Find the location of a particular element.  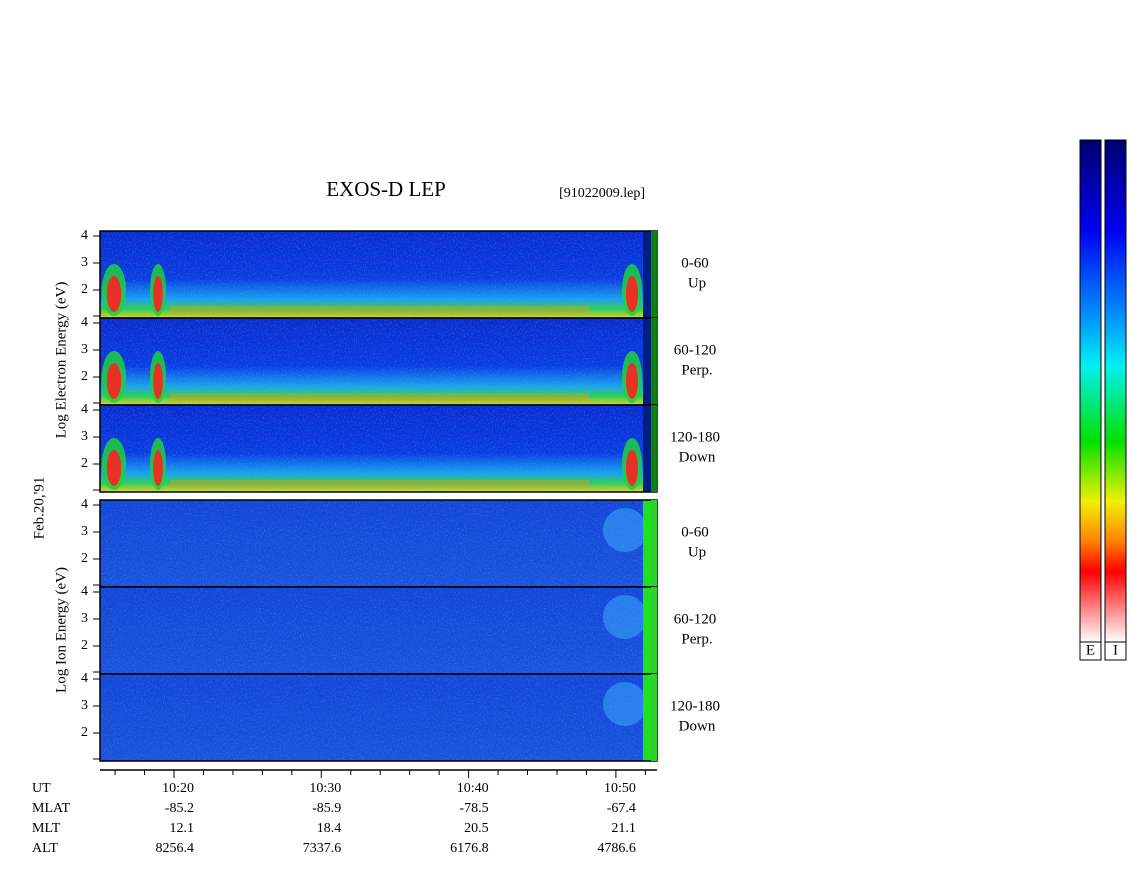

row-label: MLT is located at coordinates (46, 828).